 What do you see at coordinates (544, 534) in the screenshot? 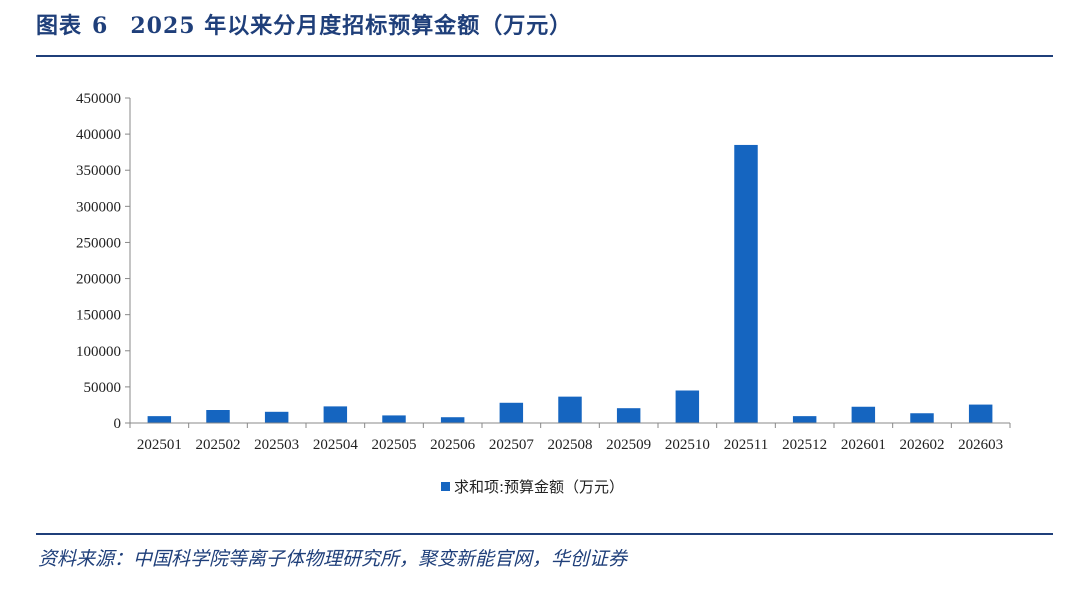
I see `bottom-divider` at bounding box center [544, 534].